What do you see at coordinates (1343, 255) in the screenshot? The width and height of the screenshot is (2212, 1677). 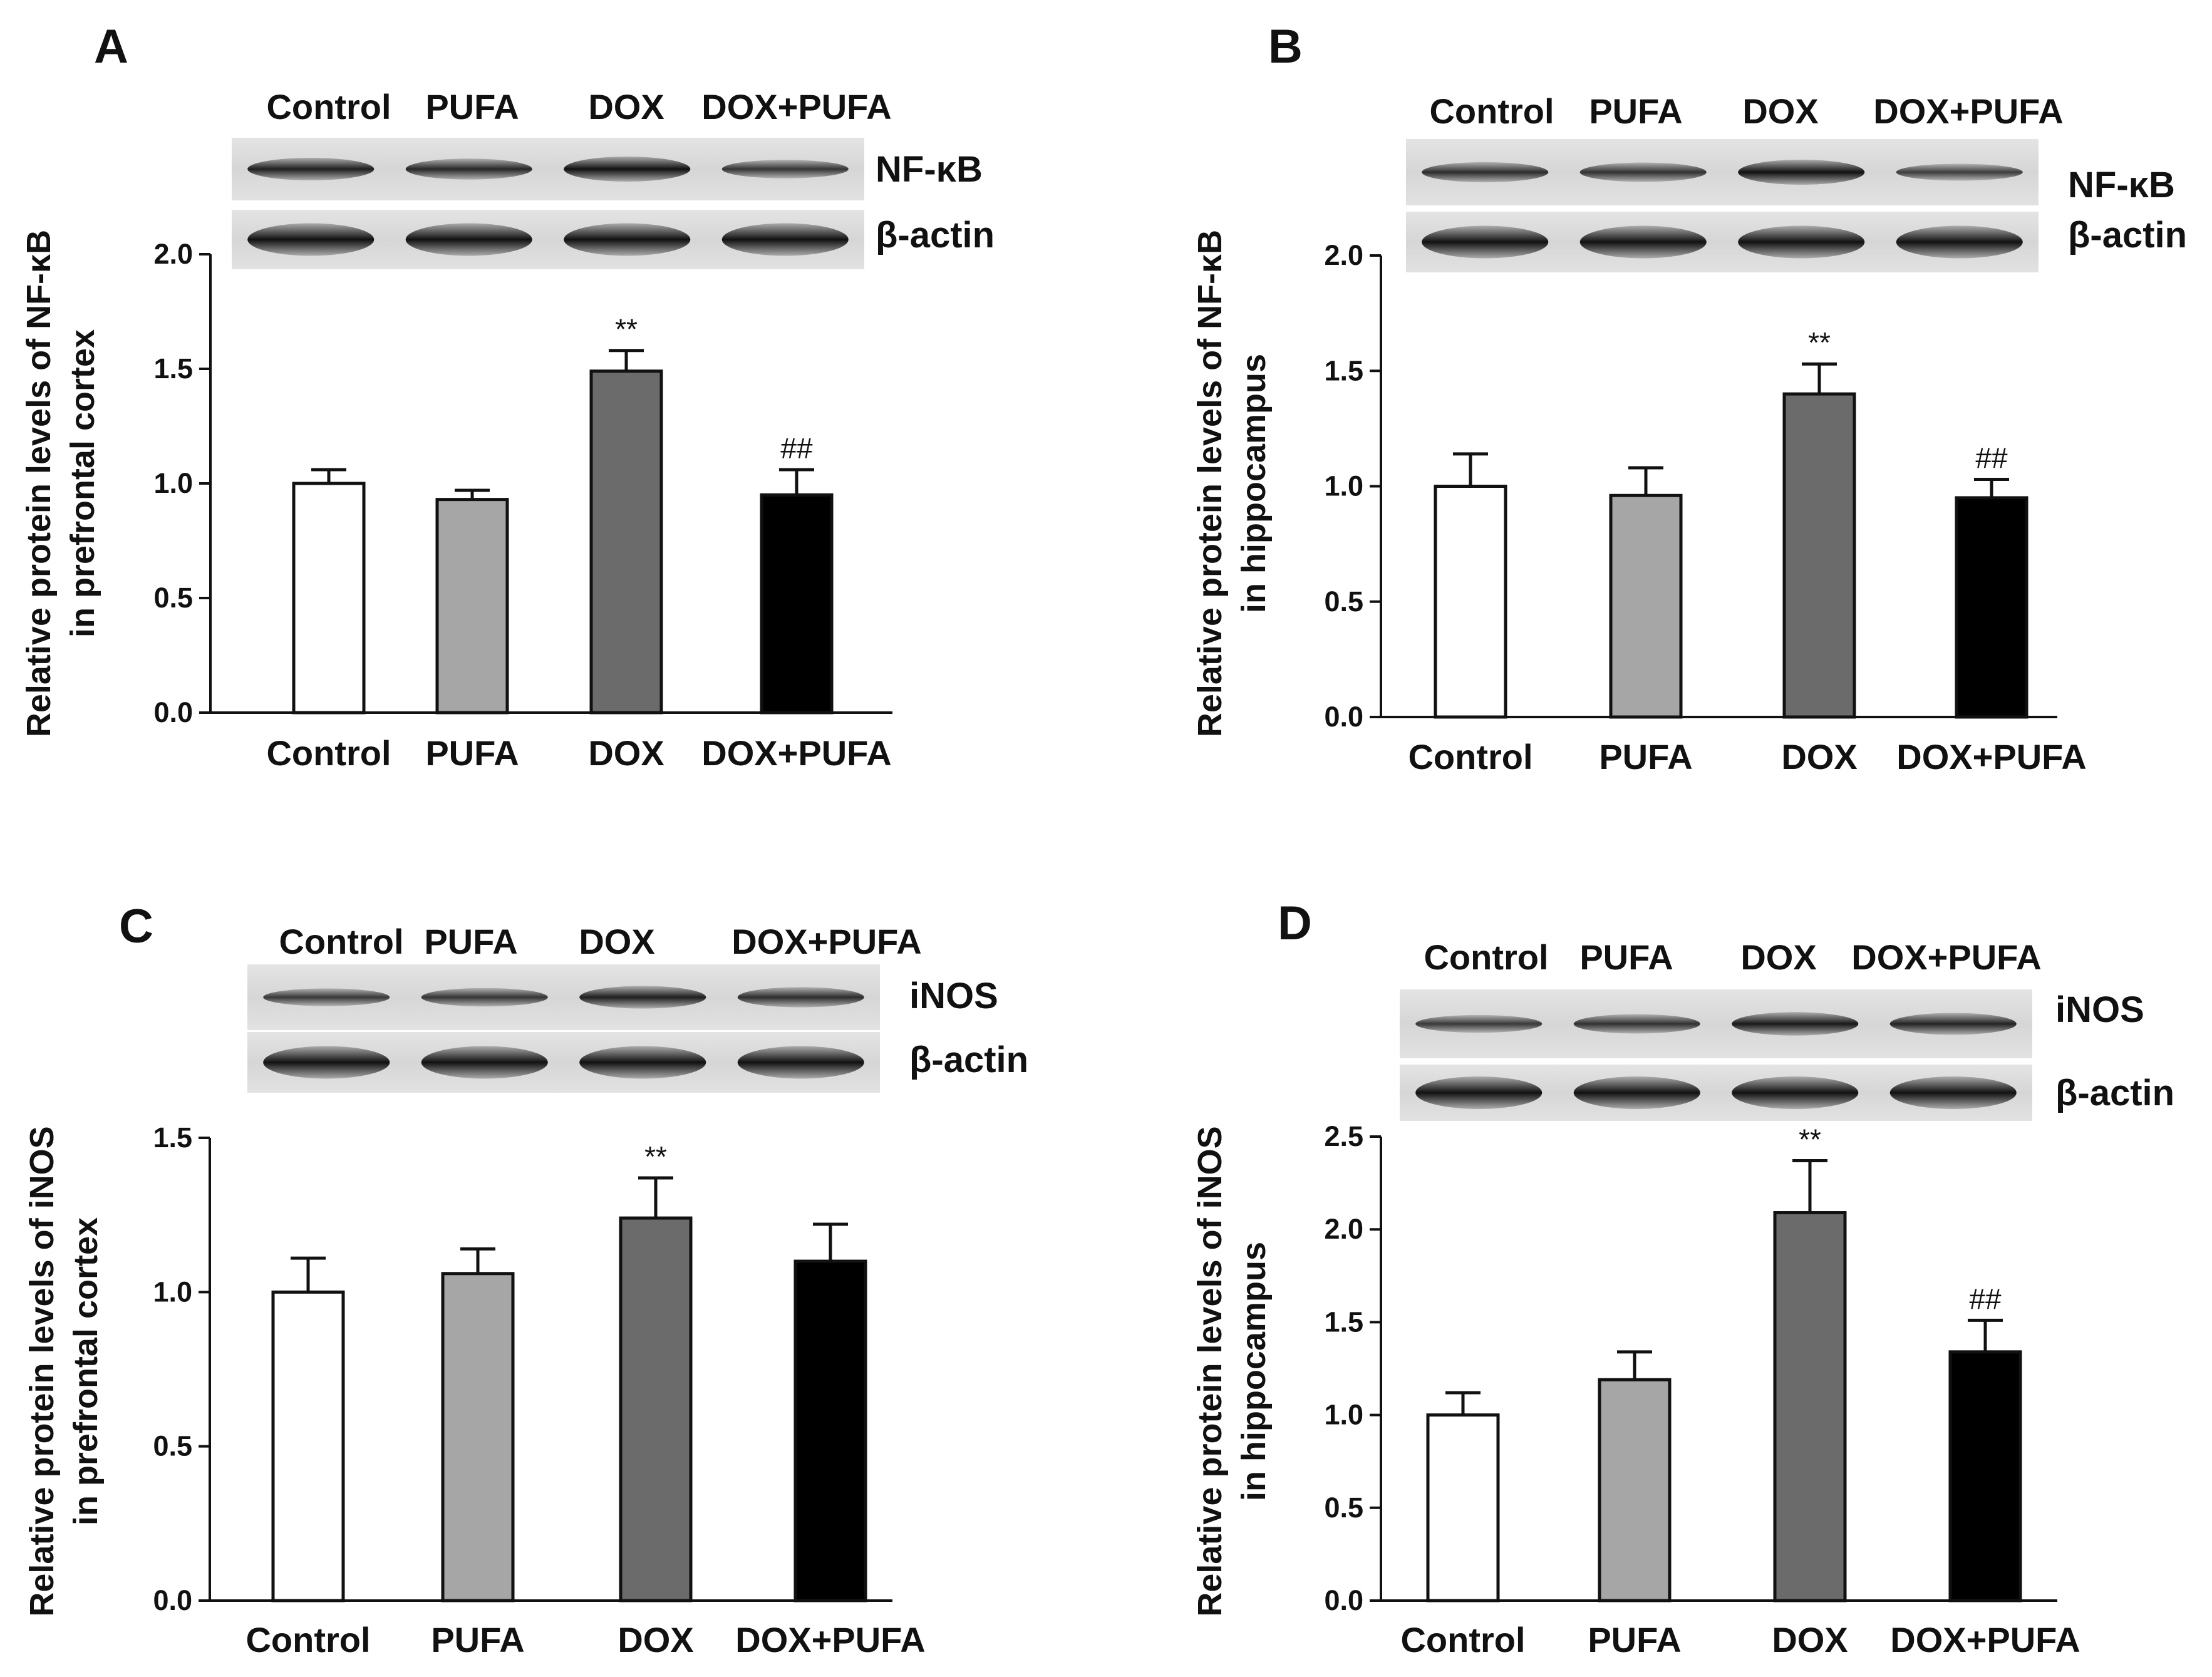 I see `y-tick-label: 2.0` at bounding box center [1343, 255].